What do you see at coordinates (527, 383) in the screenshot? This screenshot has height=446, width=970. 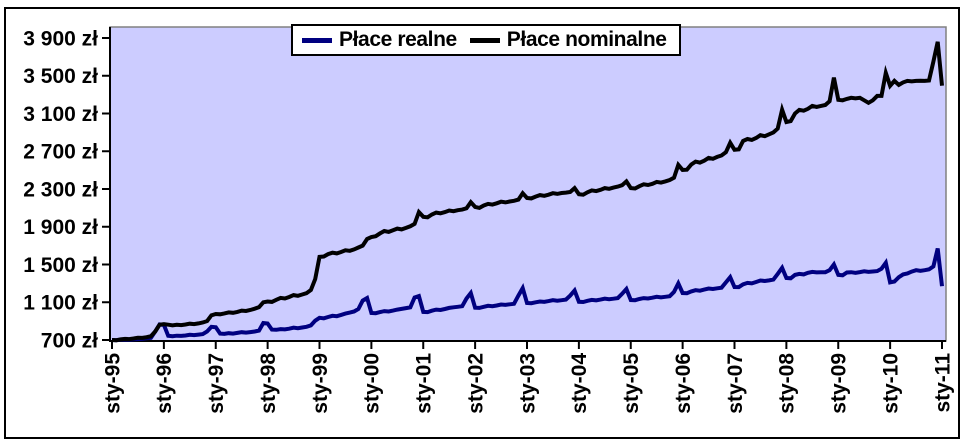 I see `x-axis-label: sty-03` at bounding box center [527, 383].